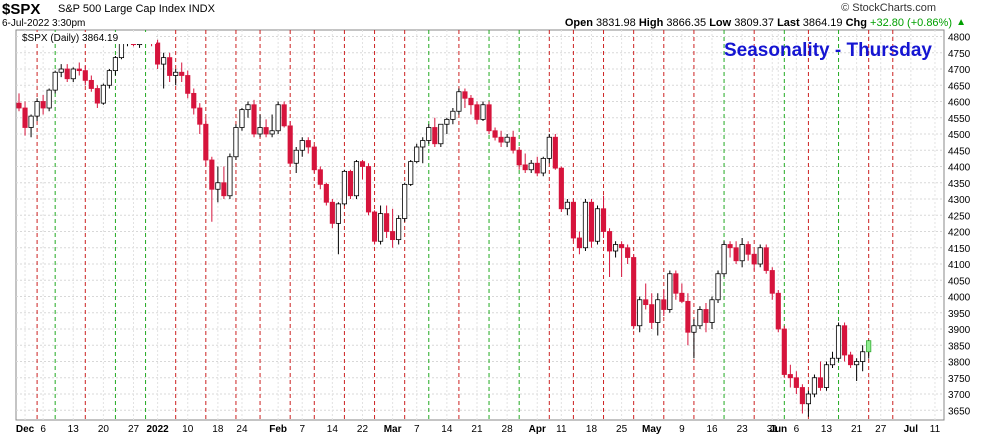 The width and height of the screenshot is (990, 438). I want to click on low-value: 3809.37, so click(754, 23).